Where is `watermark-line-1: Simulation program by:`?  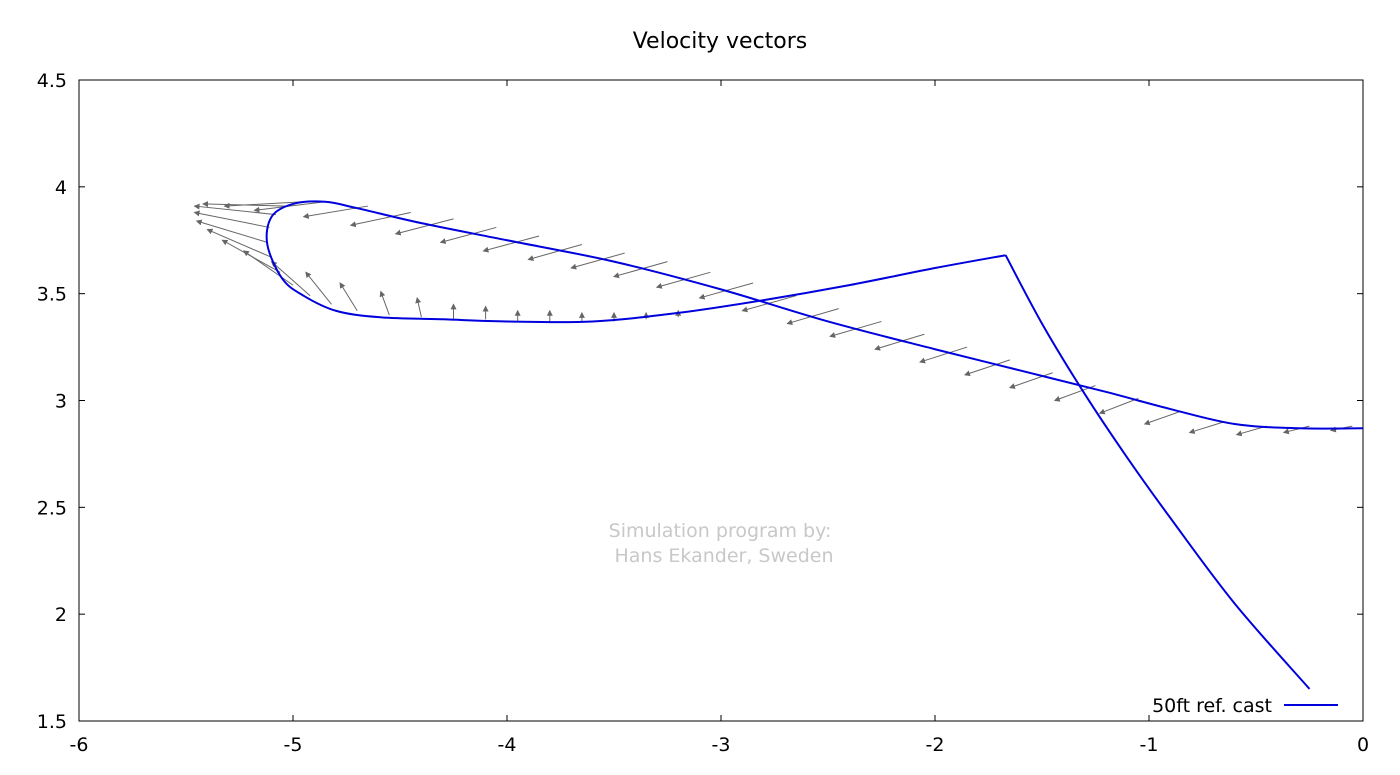
watermark-line-1: Simulation program by: is located at coordinates (720, 531).